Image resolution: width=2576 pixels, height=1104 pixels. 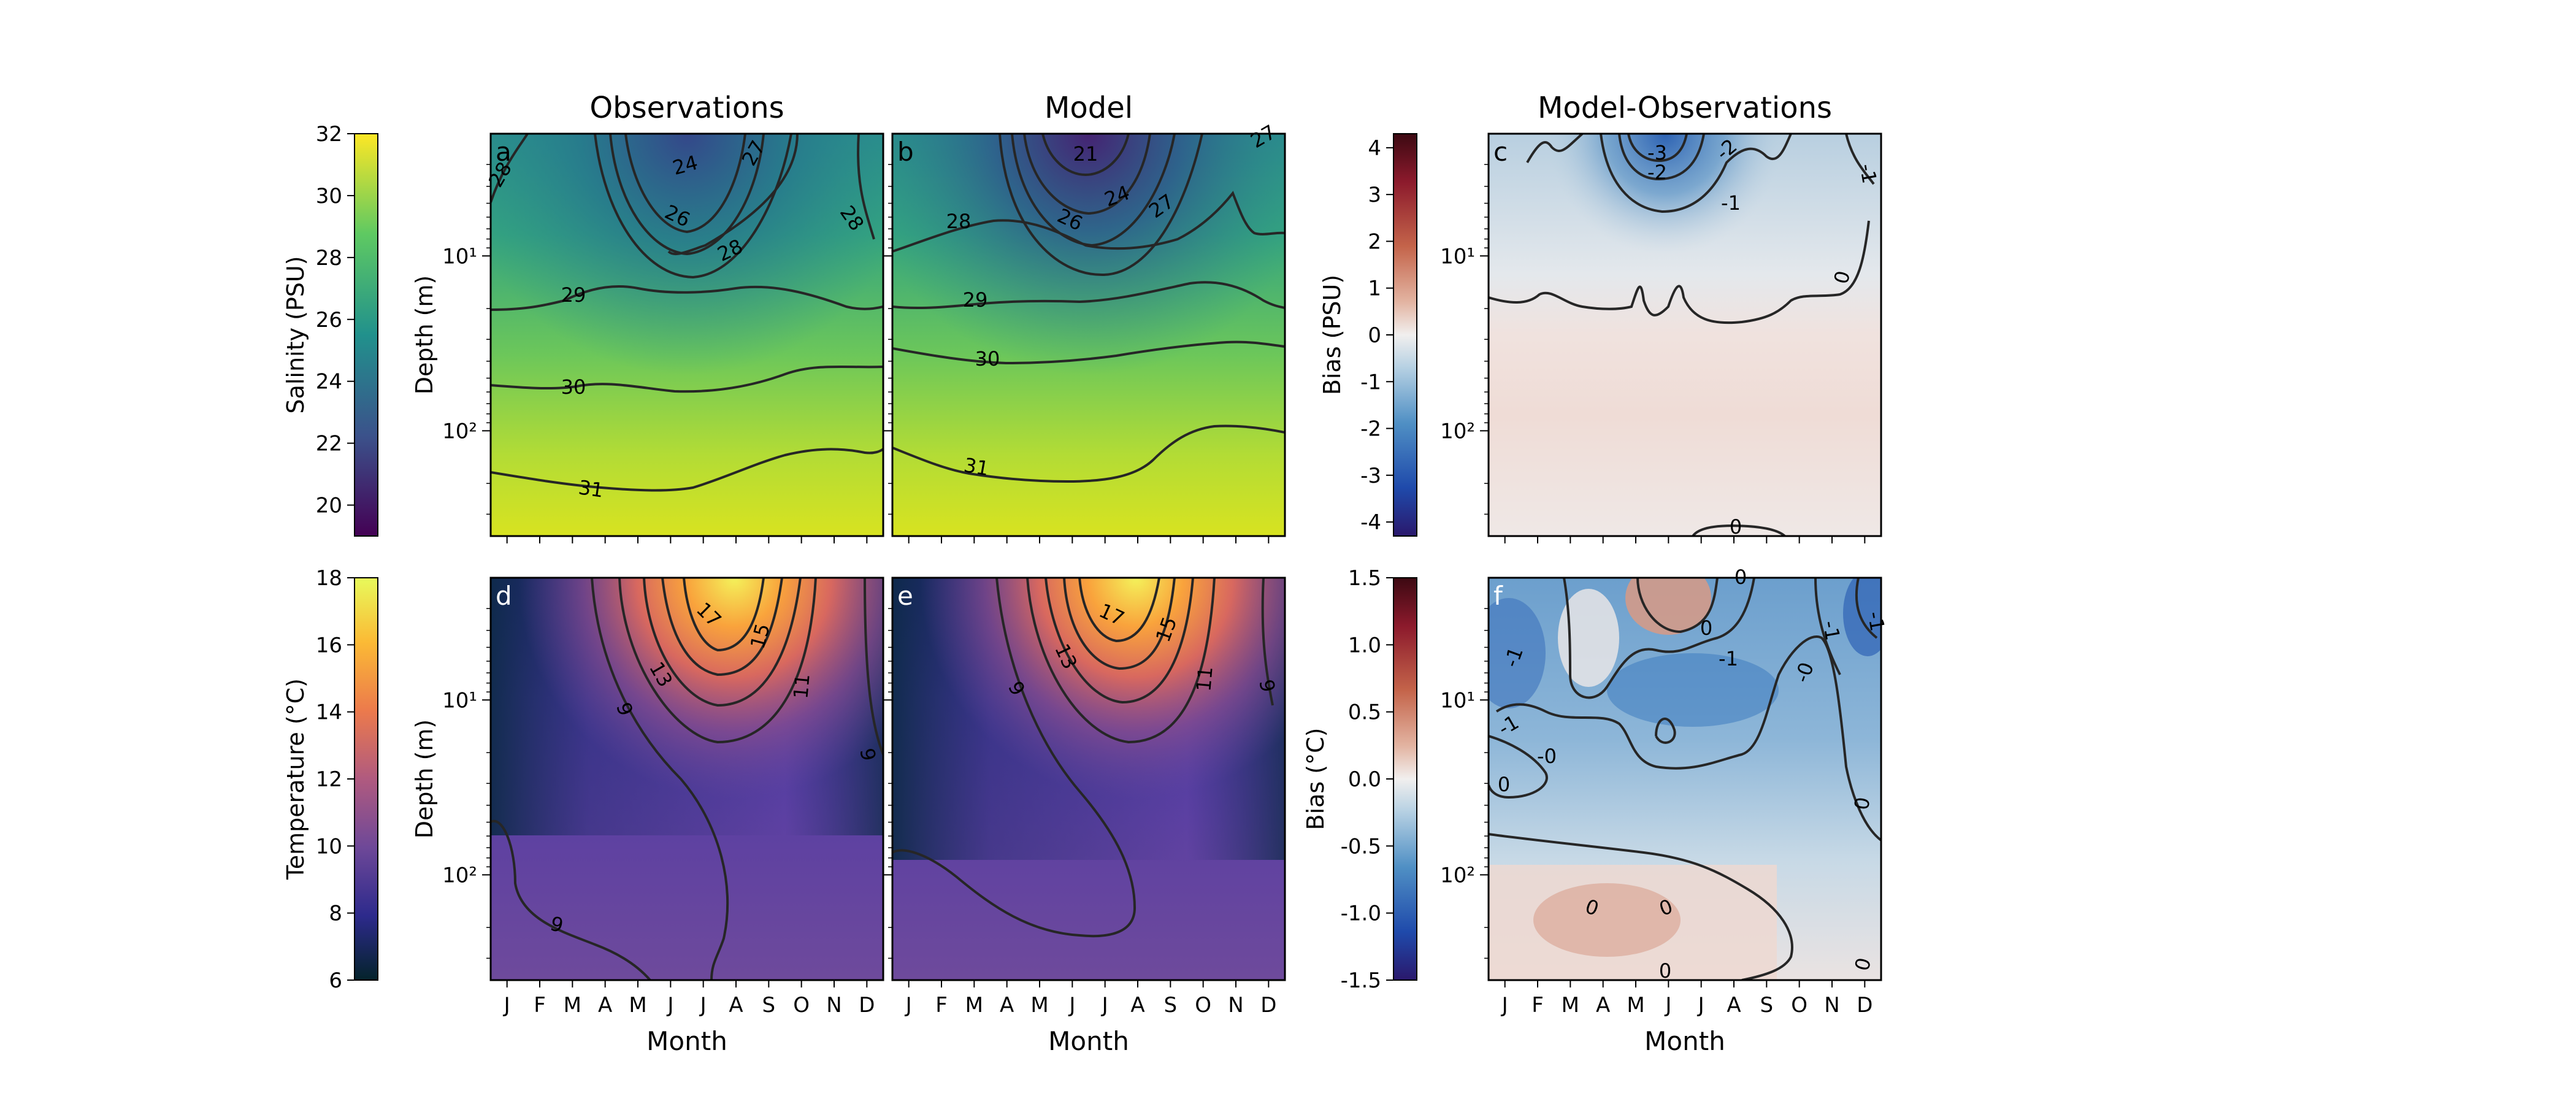 What do you see at coordinates (1685, 108) in the screenshot?
I see `title-model-observations: Model-Observations` at bounding box center [1685, 108].